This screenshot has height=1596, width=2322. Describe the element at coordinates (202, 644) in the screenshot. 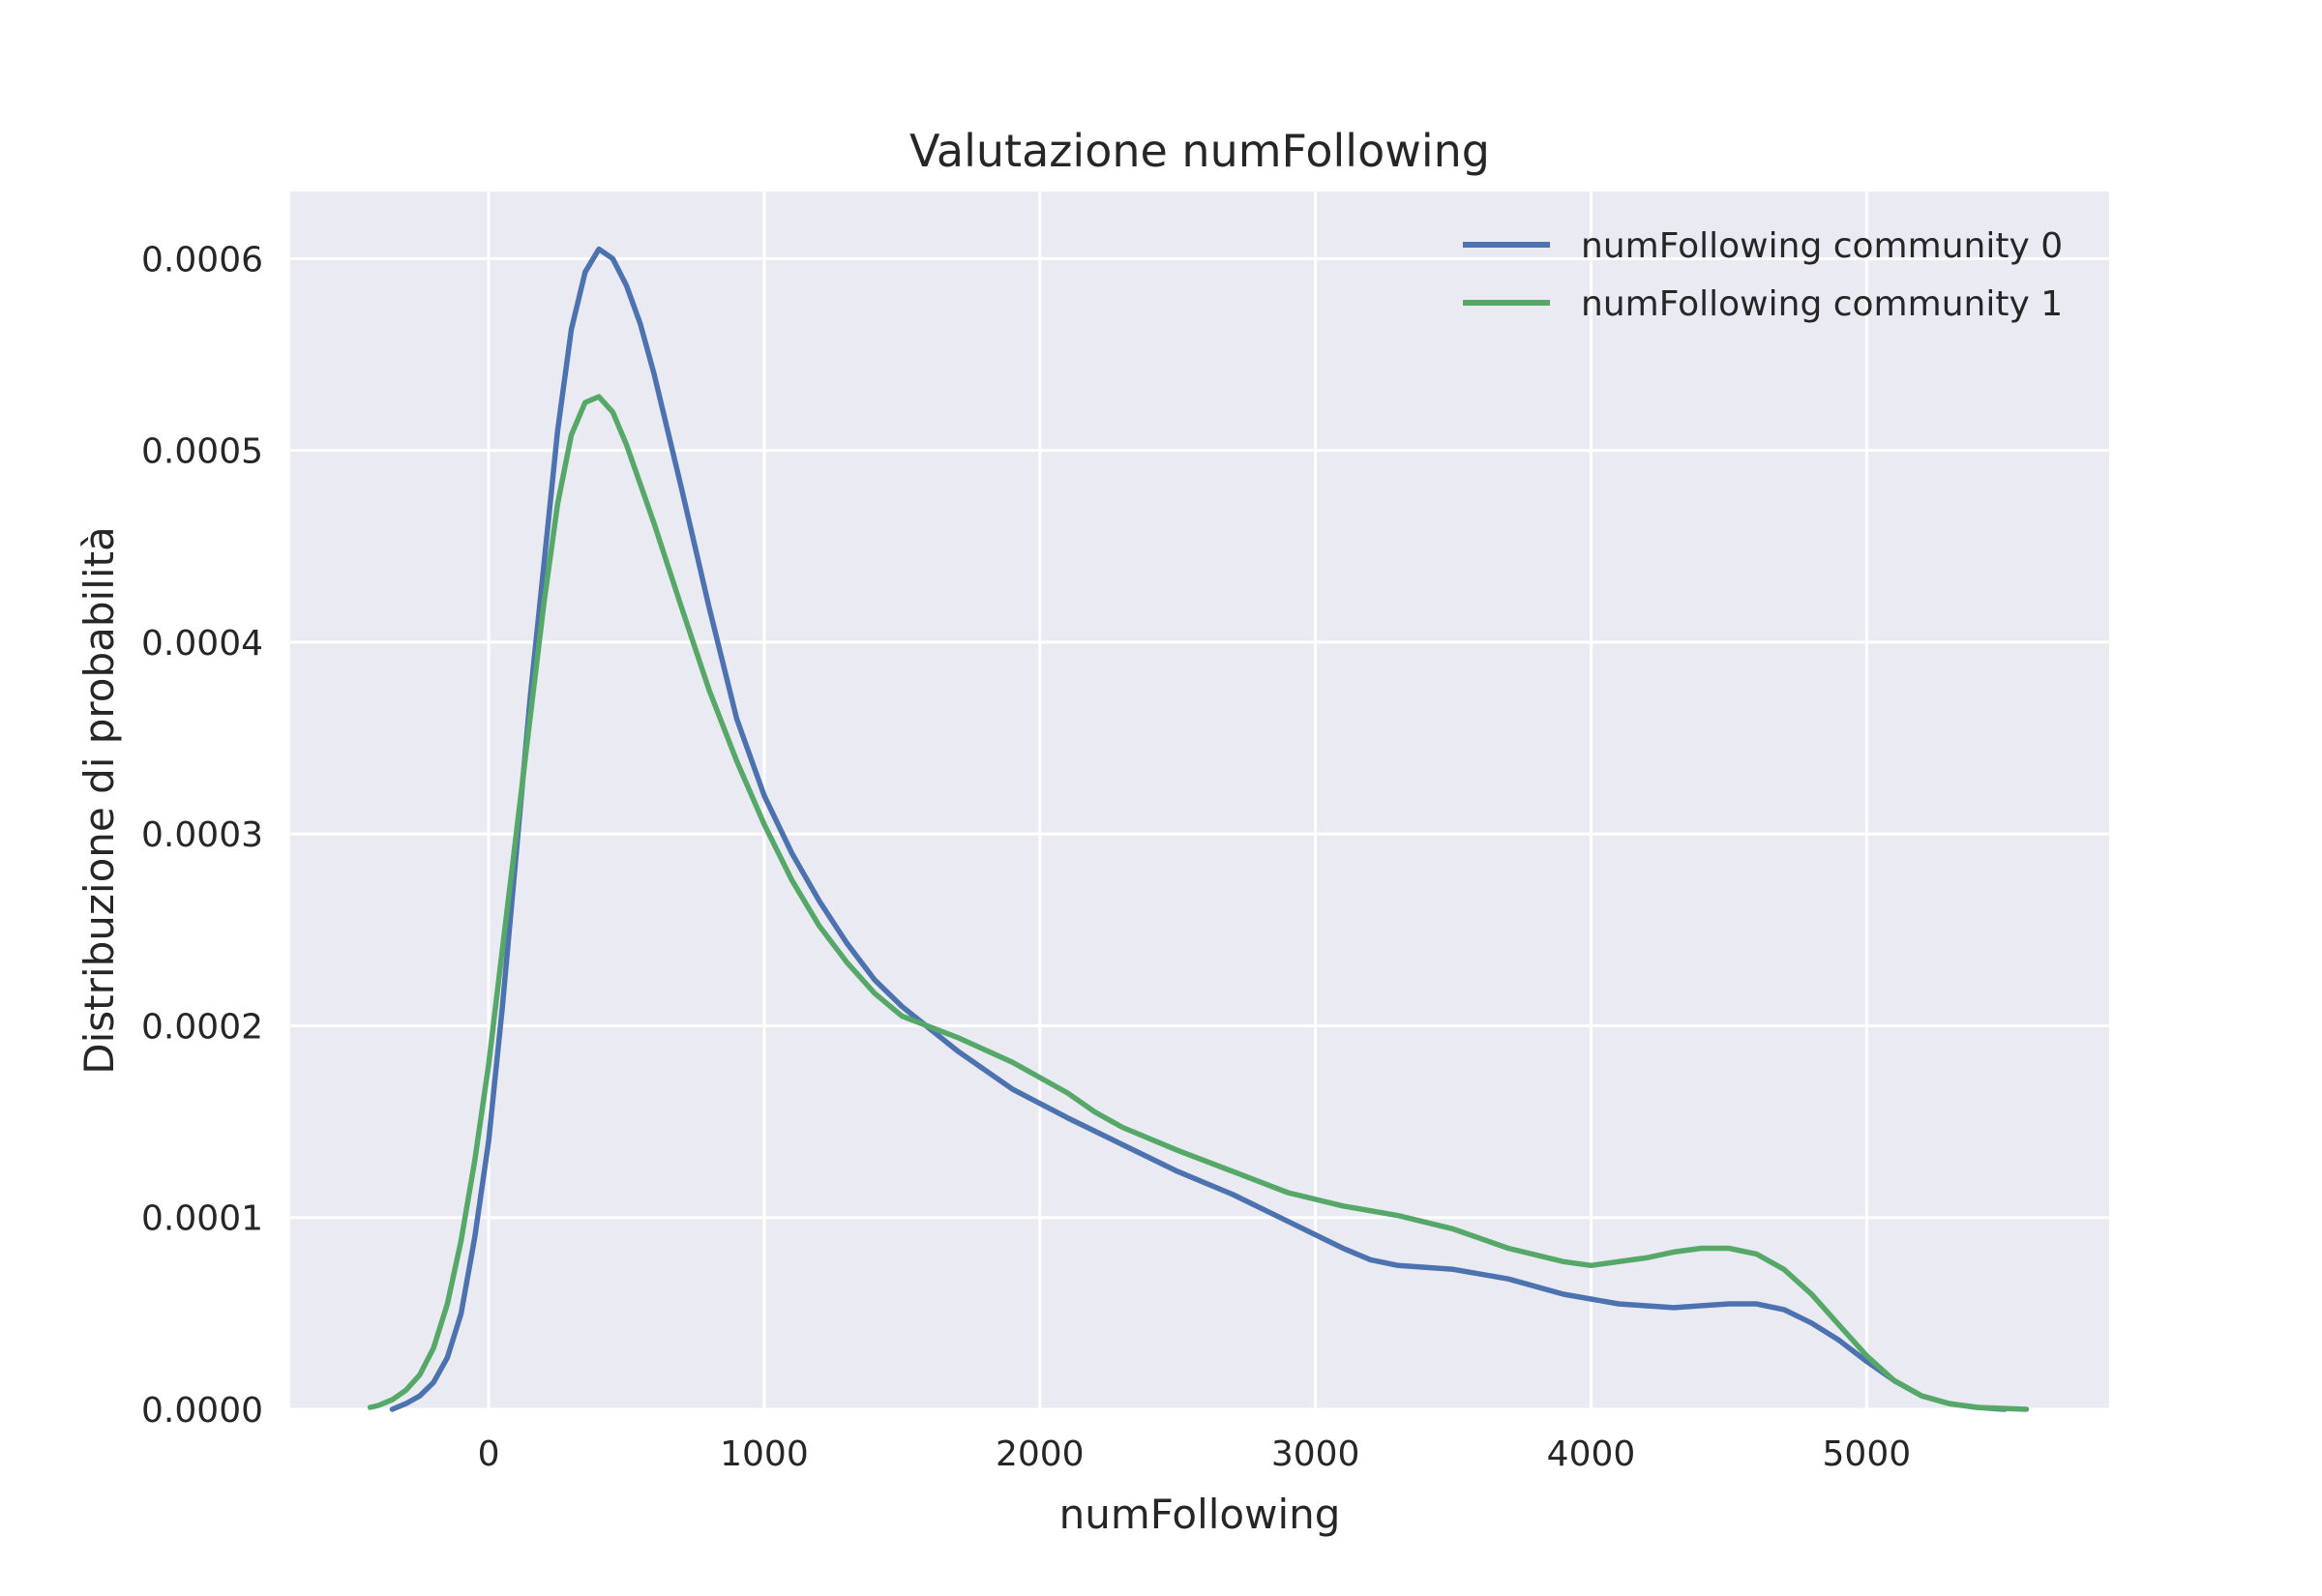

I see `y-tick-label: 0.0004` at that location.